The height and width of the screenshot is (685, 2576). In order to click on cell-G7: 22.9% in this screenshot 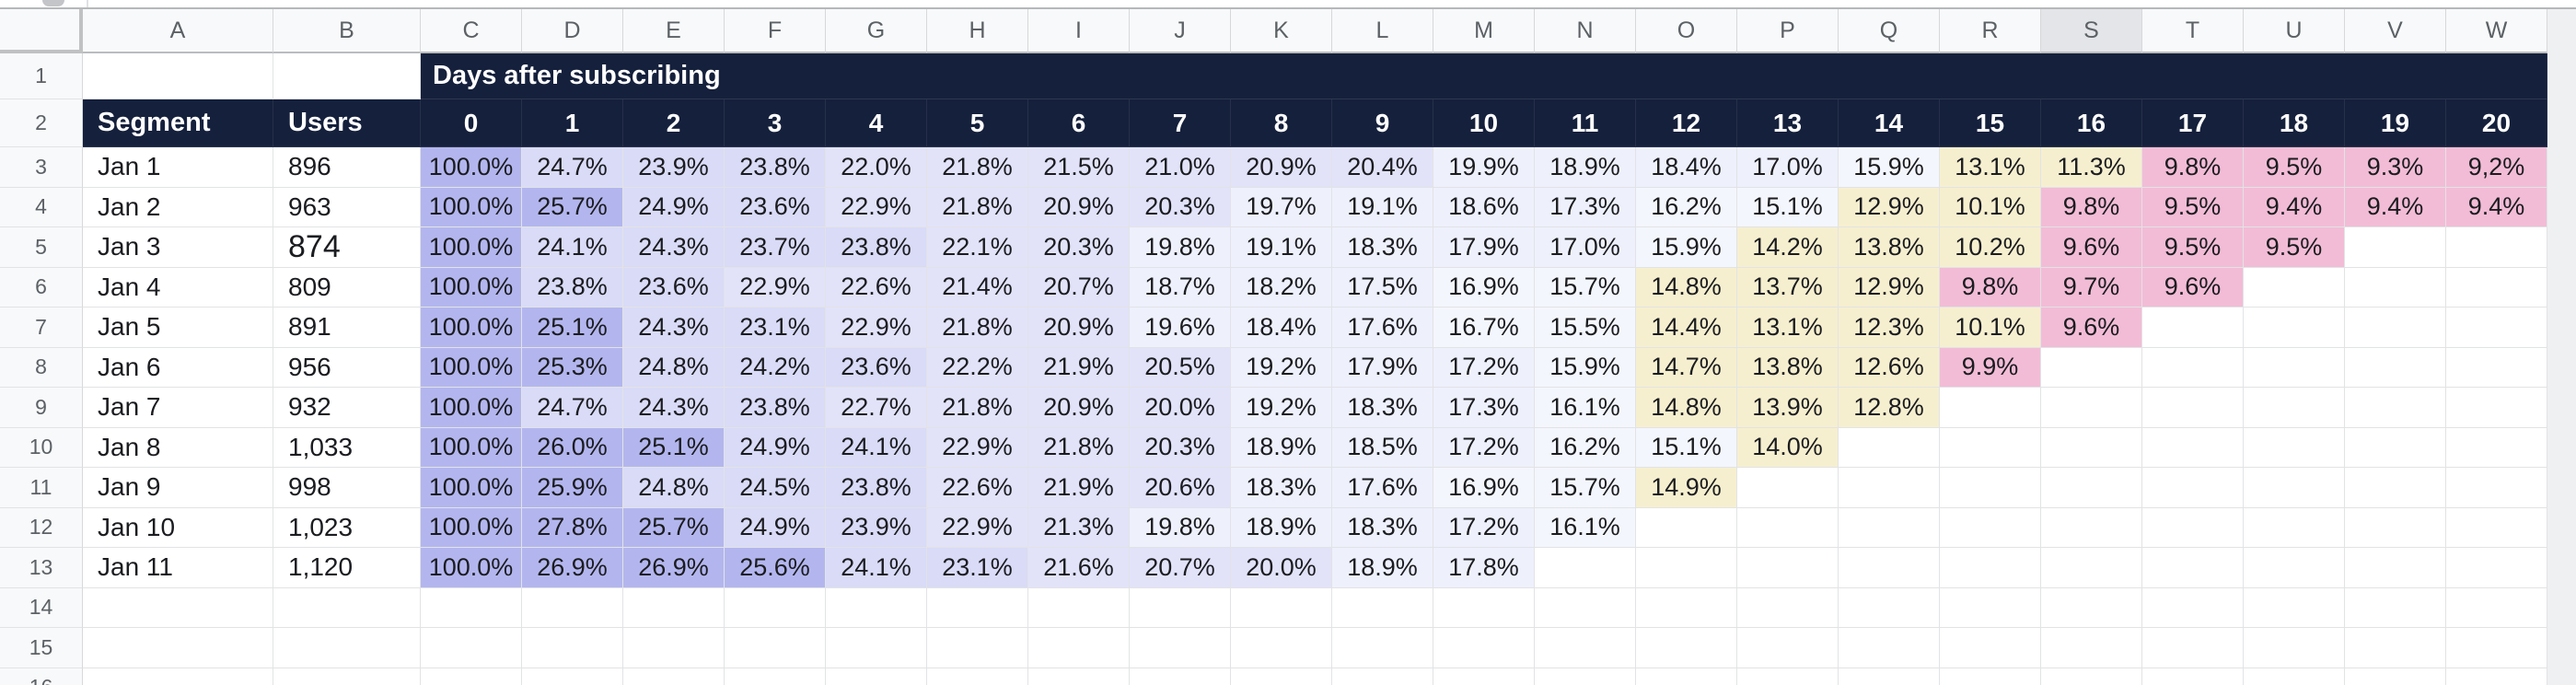, I will do `click(876, 328)`.